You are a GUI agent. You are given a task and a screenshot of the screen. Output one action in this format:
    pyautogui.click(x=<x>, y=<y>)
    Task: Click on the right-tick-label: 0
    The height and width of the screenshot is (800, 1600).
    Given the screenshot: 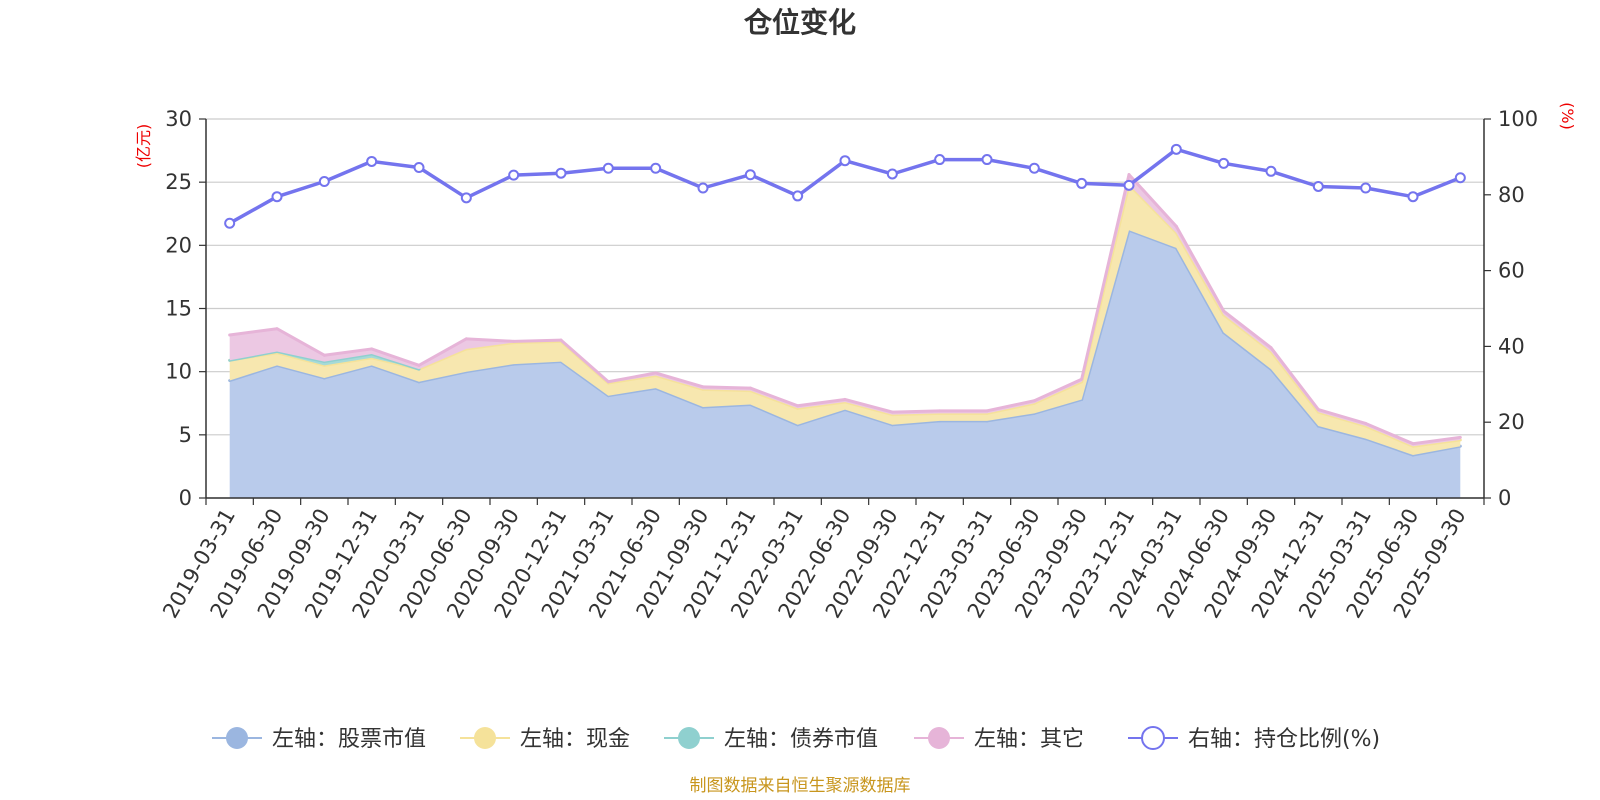 What is the action you would take?
    pyautogui.click(x=1504, y=498)
    